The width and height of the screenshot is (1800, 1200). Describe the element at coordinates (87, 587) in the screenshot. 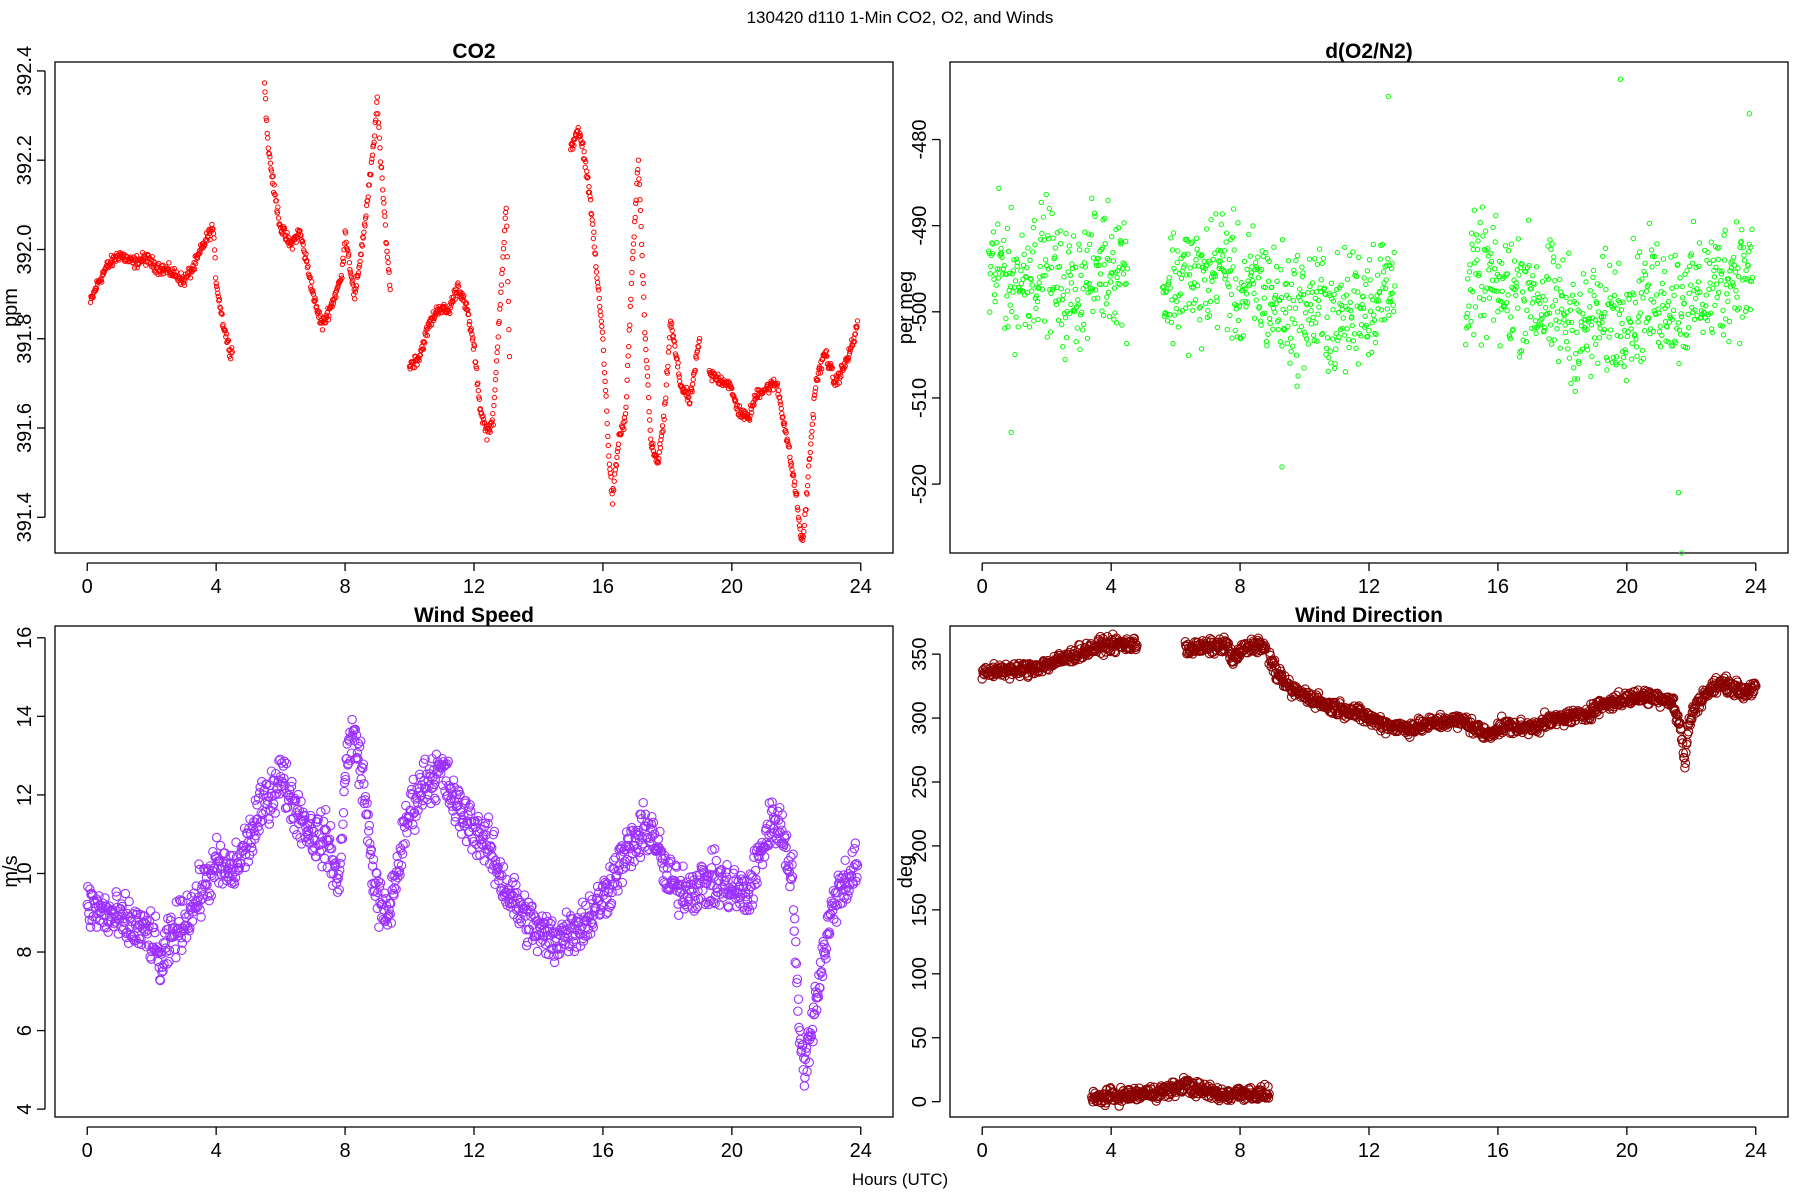

I see `co2-x-tick-label: 0` at that location.